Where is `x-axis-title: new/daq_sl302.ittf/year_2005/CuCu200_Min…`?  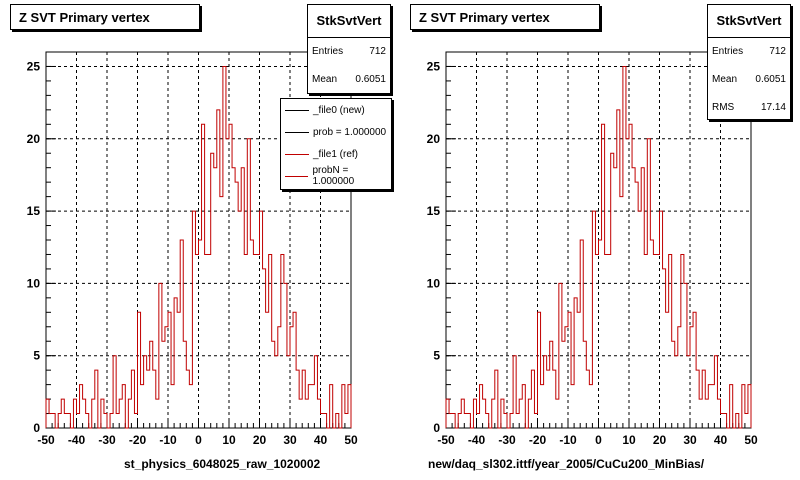
x-axis-title: new/daq_sl302.ittf/year_2005/CuCu200_Min… is located at coordinates (566, 464).